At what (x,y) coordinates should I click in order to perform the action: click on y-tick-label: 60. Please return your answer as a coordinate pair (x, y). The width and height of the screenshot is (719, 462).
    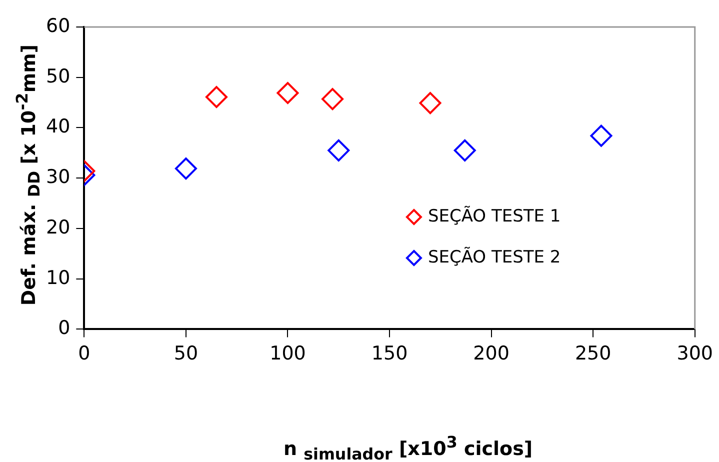
    Looking at the image, I should click on (58, 25).